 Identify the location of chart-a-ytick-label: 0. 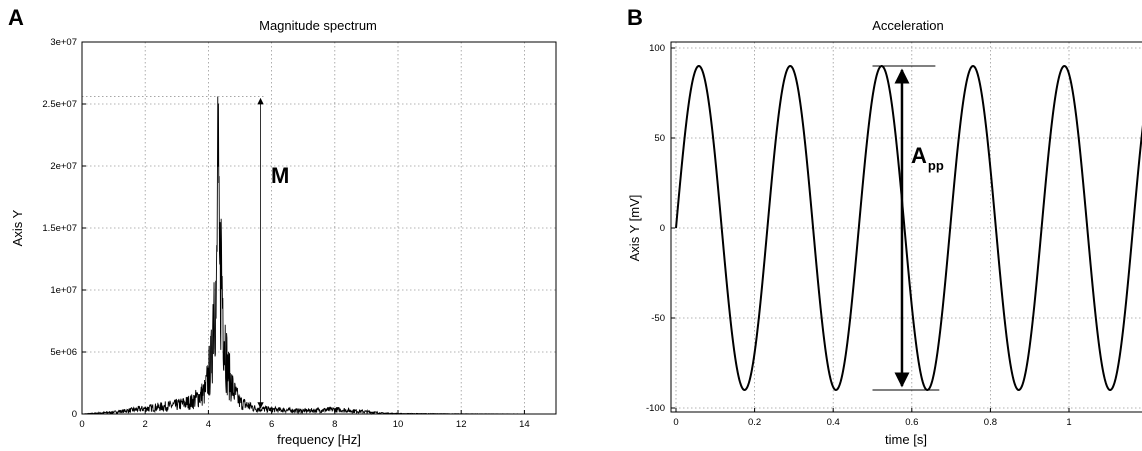
(74, 414).